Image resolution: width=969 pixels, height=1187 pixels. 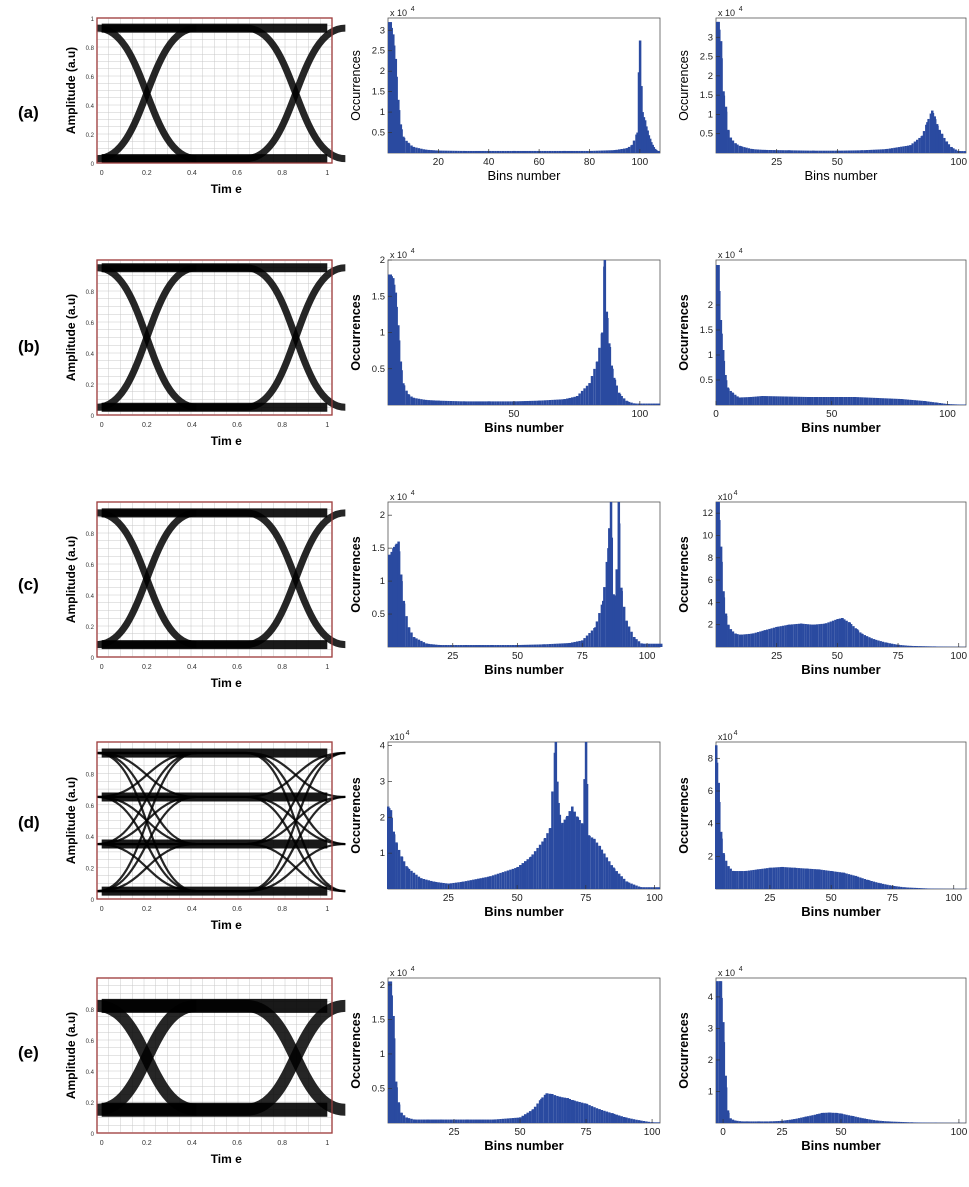 What do you see at coordinates (90, 1042) in the screenshot?
I see `eye-y-tick-label: 0.6` at bounding box center [90, 1042].